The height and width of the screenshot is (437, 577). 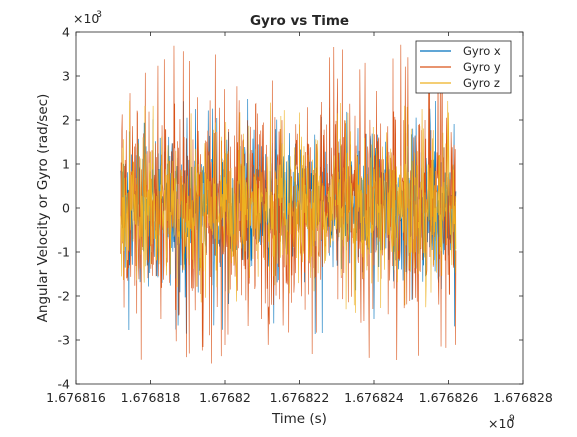 I want to click on x-exponent: ×10 9, so click(x=501, y=422).